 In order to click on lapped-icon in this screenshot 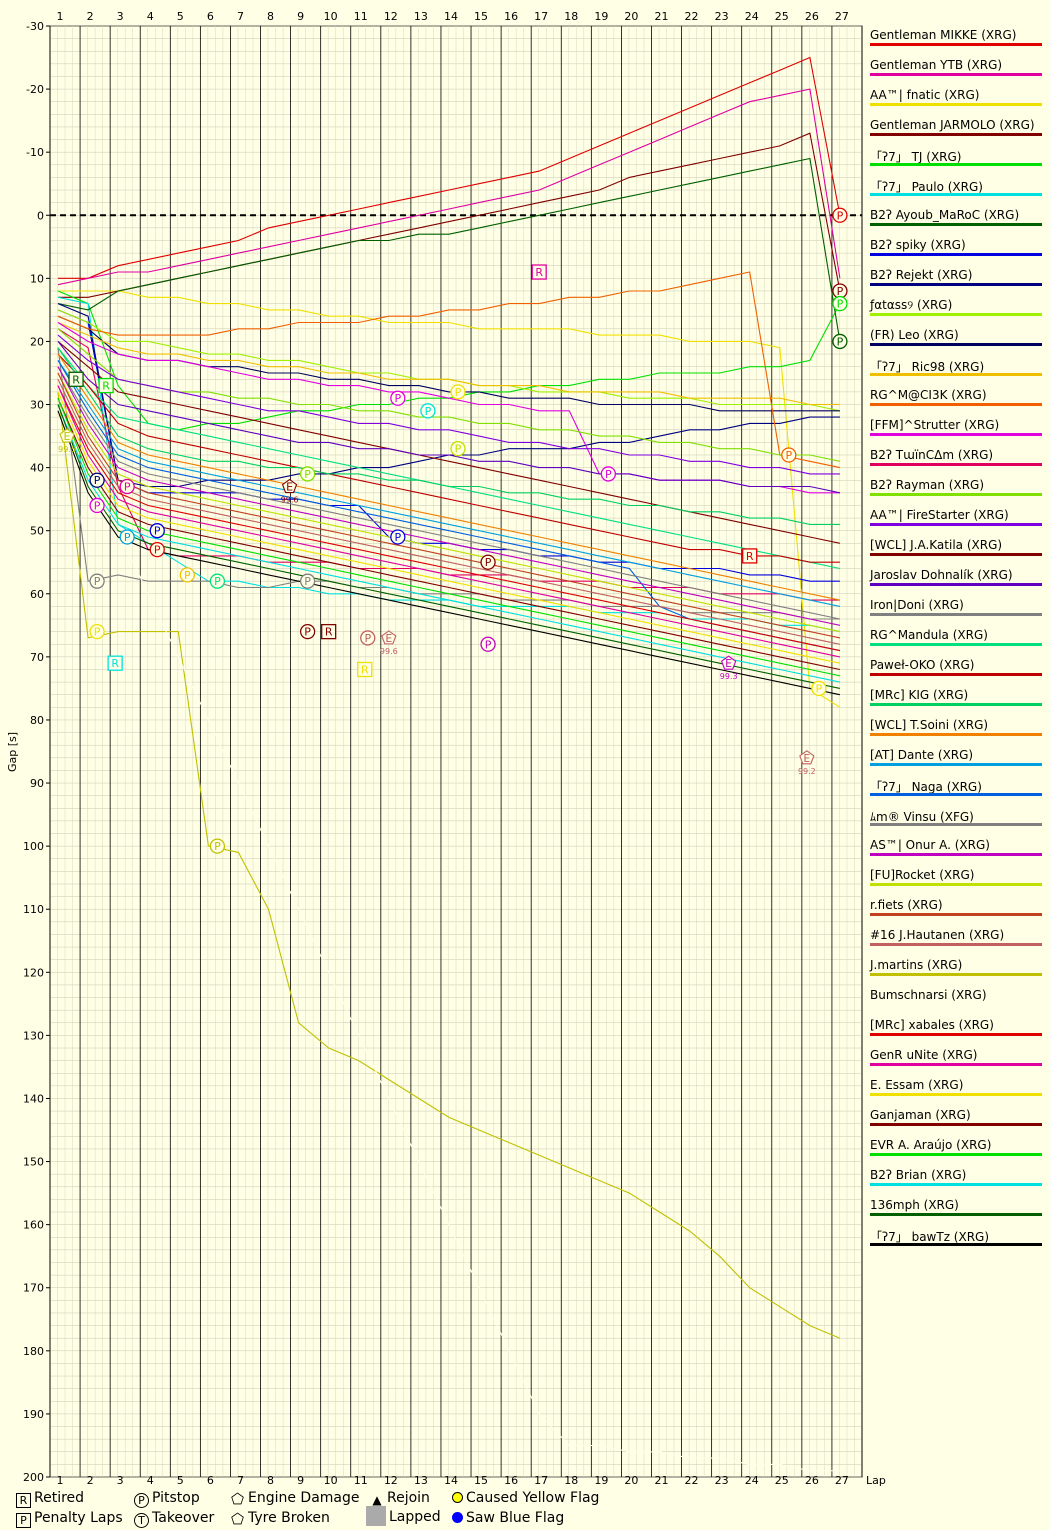, I will do `click(376, 1516)`.